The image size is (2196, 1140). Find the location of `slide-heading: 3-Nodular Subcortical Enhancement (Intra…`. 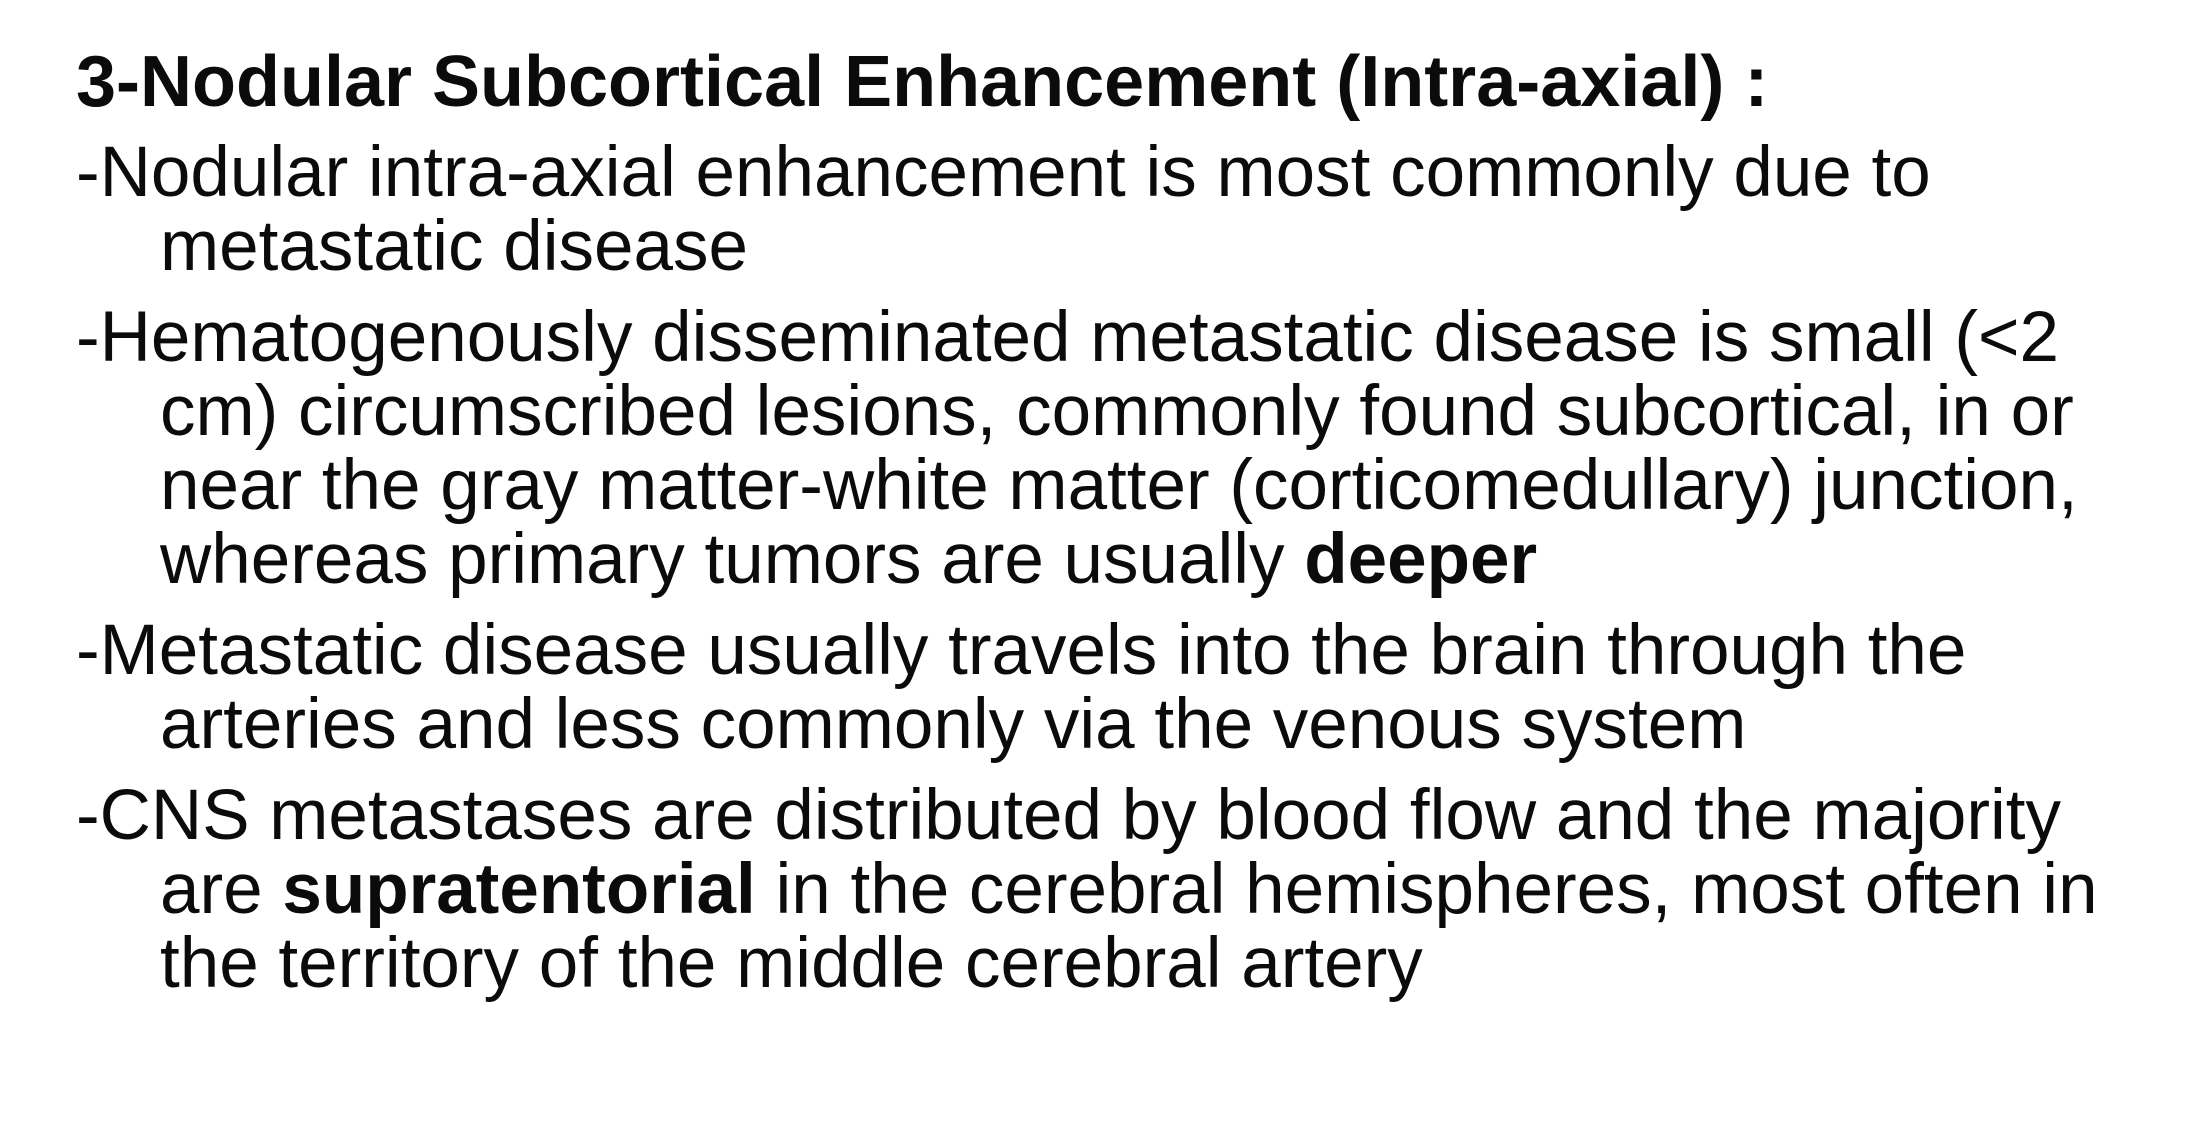

slide-heading: 3-Nodular Subcortical Enhancement (Intra… is located at coordinates (922, 82).